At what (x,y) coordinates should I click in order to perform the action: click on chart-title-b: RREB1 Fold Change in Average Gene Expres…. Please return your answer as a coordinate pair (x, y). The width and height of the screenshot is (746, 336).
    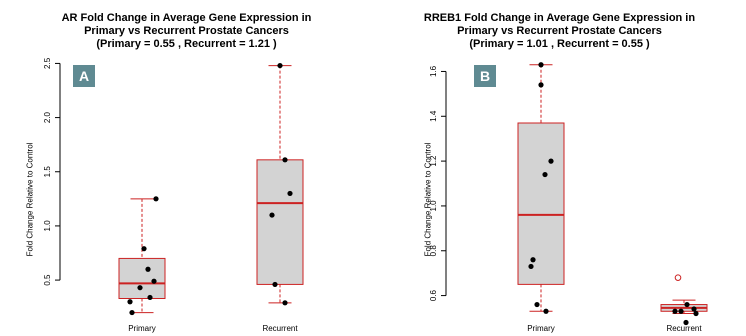
    Looking at the image, I should click on (559, 31).